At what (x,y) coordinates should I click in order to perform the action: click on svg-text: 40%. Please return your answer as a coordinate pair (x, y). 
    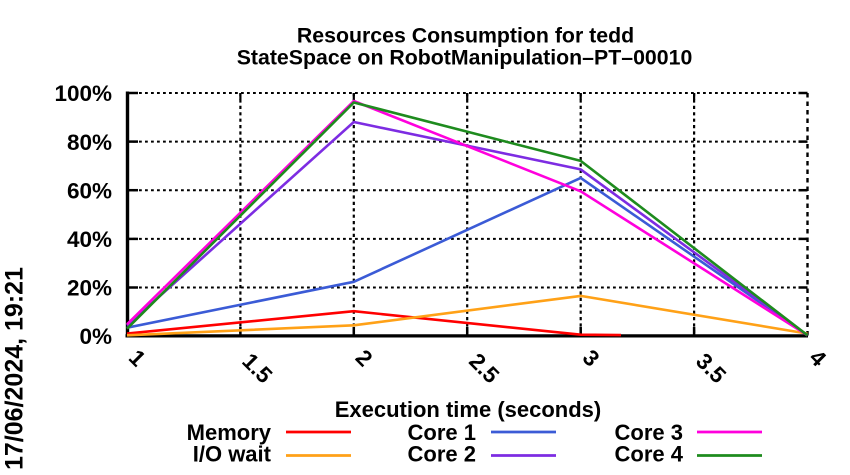
    Looking at the image, I should click on (89, 239).